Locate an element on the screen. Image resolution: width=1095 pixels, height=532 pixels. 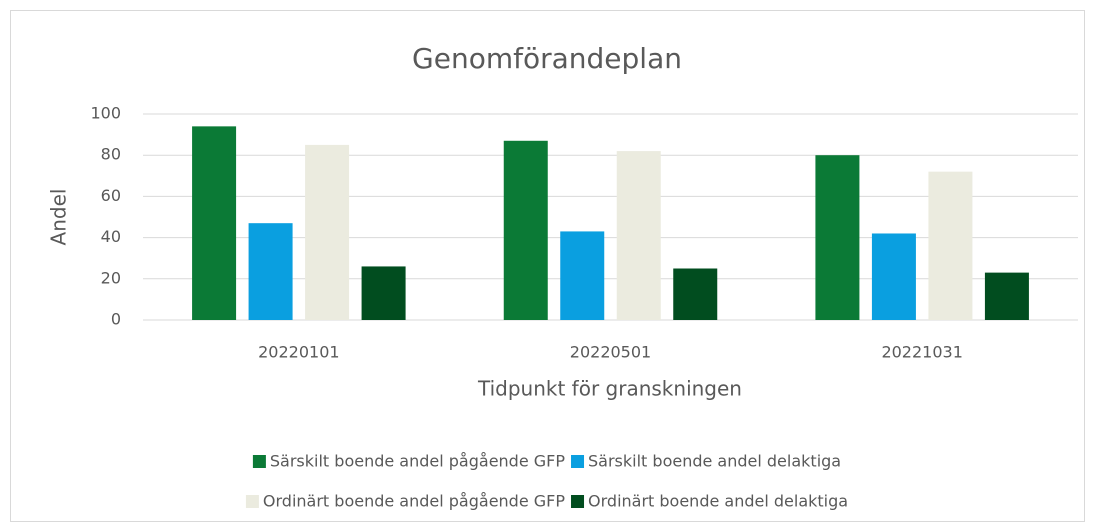
legend-label: Särskilt boende andel pågående GFP is located at coordinates (417, 461).